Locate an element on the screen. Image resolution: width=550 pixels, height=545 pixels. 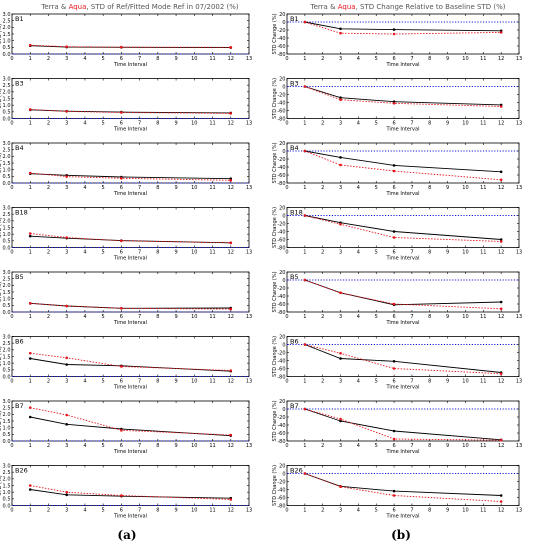
band-label: B26 is located at coordinates (21, 471).